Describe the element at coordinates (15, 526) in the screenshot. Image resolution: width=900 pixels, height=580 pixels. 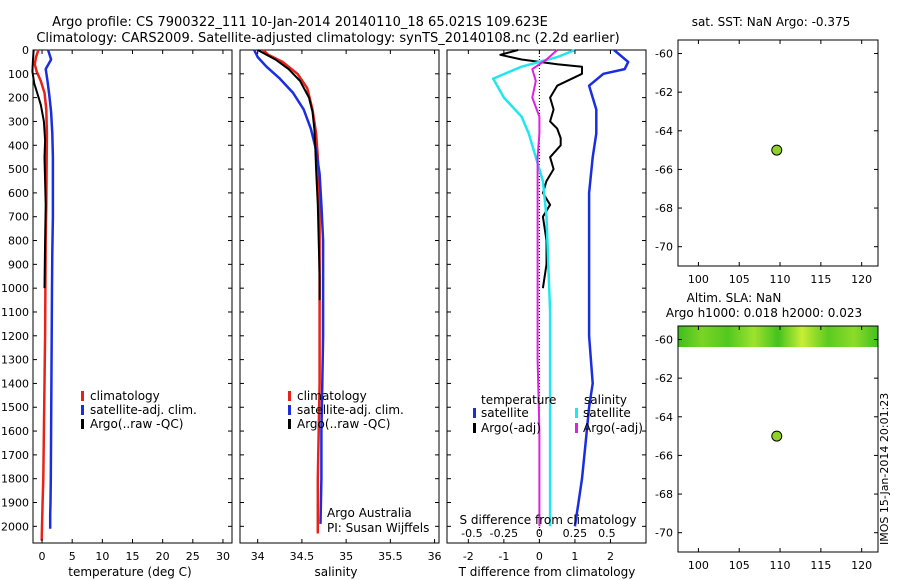
I see `ytick-label-2000: 2000` at that location.